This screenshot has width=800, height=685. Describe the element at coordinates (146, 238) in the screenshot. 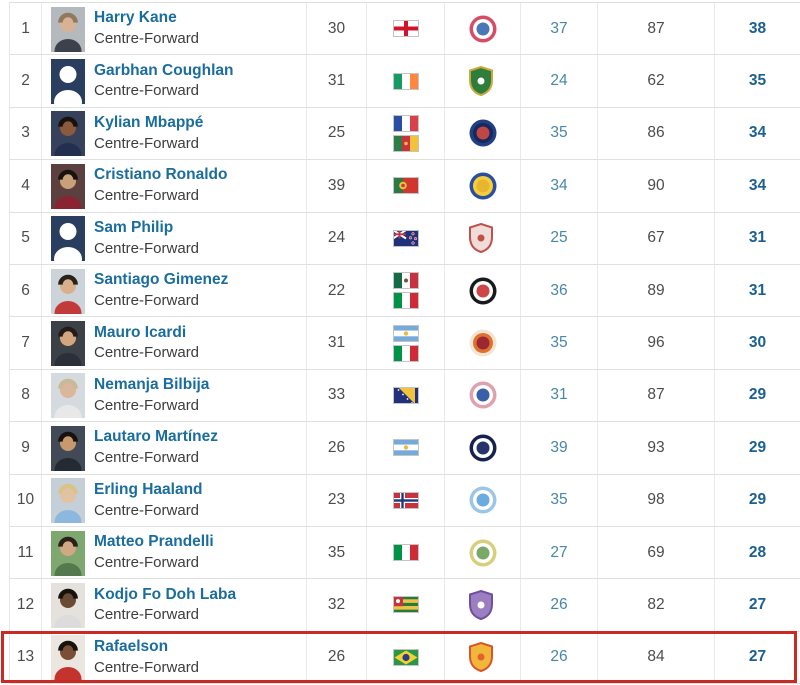

I see `player-name-block: Sam Philip Centre-Forward` at that location.